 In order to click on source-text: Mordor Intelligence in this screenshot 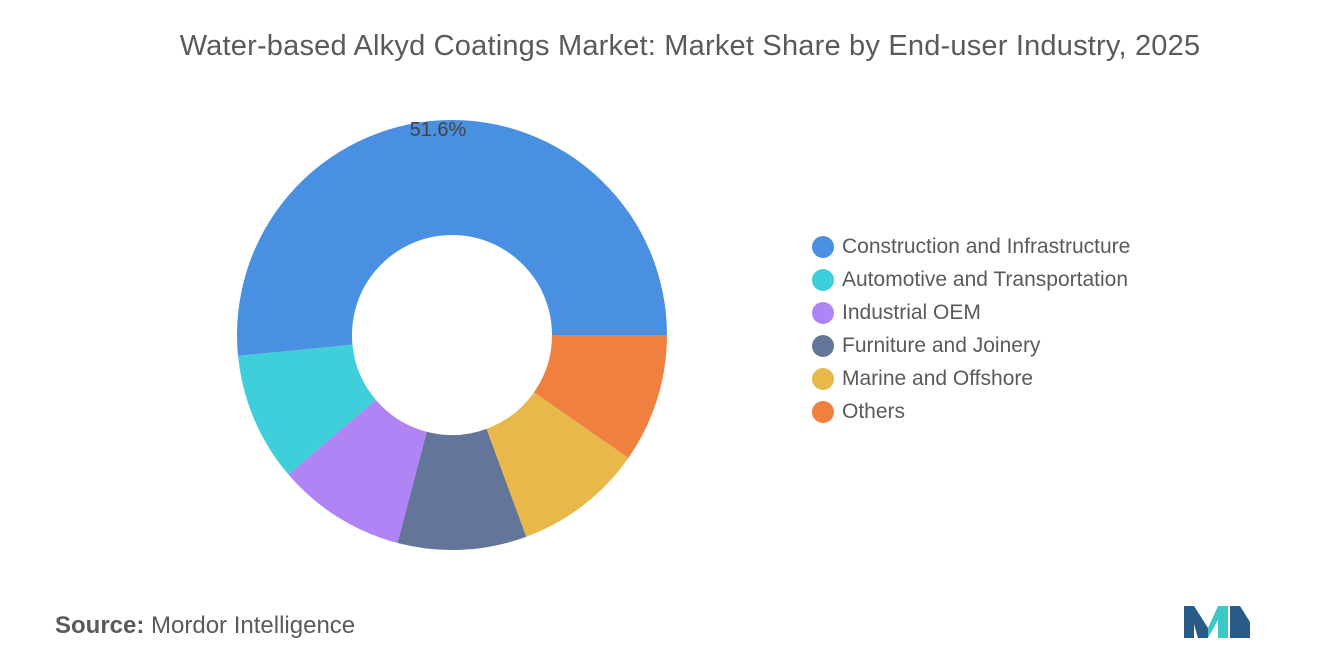, I will do `click(253, 625)`.